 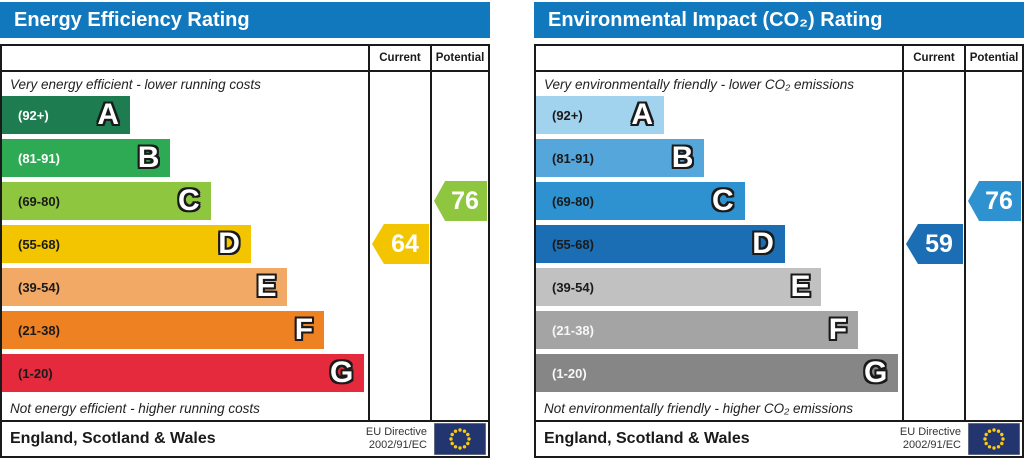 I want to click on environmental-impact-title: Environmental Impact (CO₂) Rating, so click(x=779, y=20).